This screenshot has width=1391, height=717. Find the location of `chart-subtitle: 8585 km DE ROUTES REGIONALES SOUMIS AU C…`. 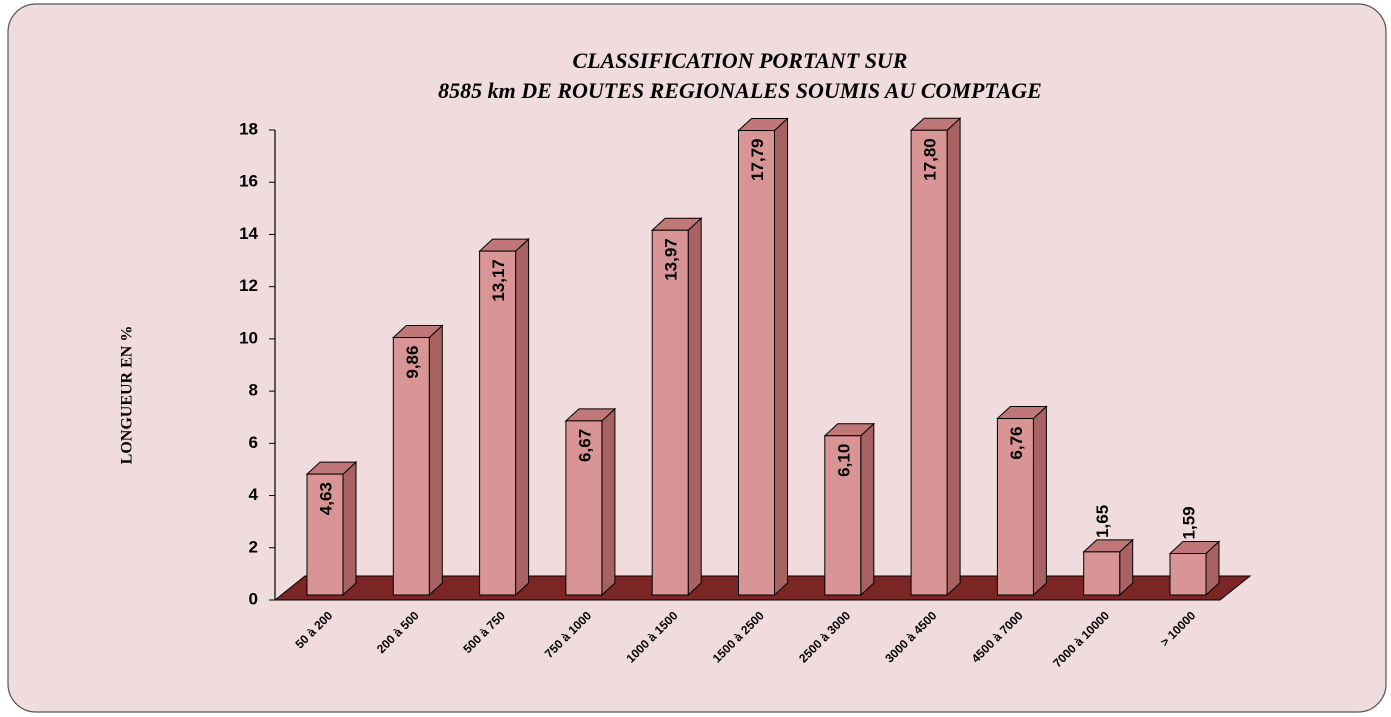

chart-subtitle: 8585 km DE ROUTES REGIONALES SOUMIS AU C… is located at coordinates (740, 90).